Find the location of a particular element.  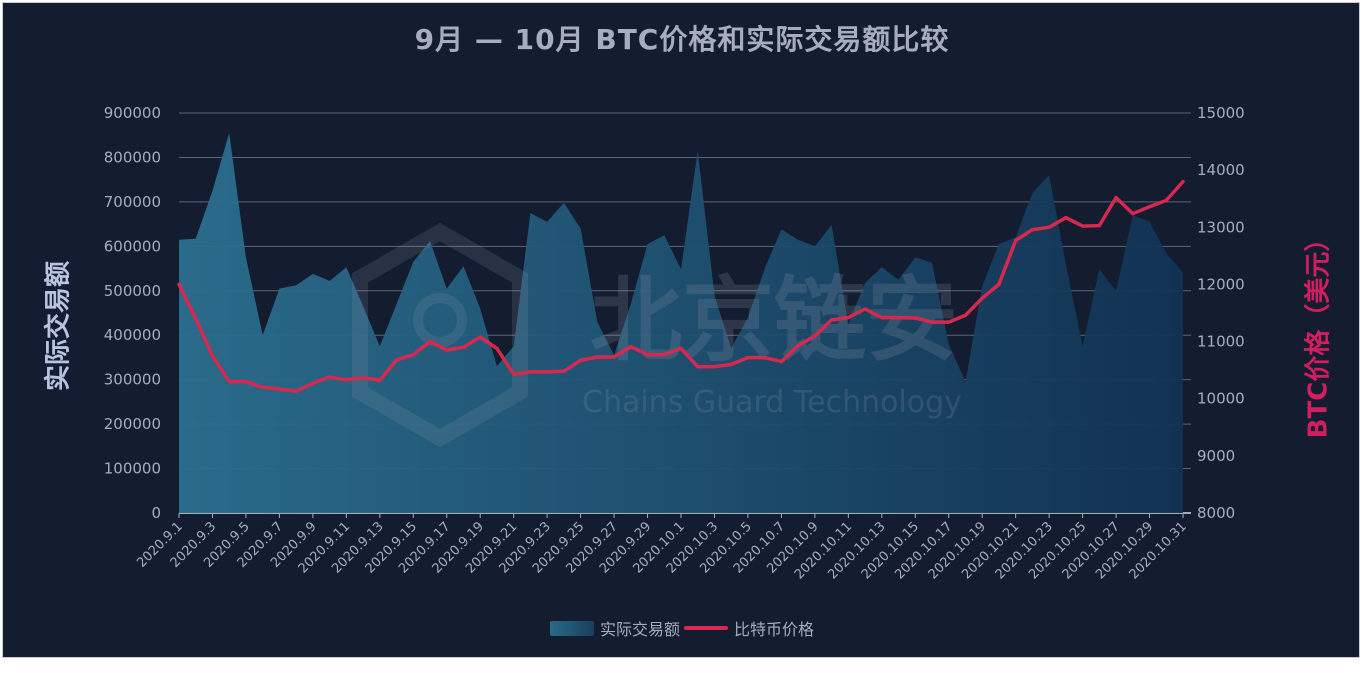

right-axis-ticks: 8000 9000 10000 11000 12000 13000 14000 15000 is located at coordinates (1221, 313).